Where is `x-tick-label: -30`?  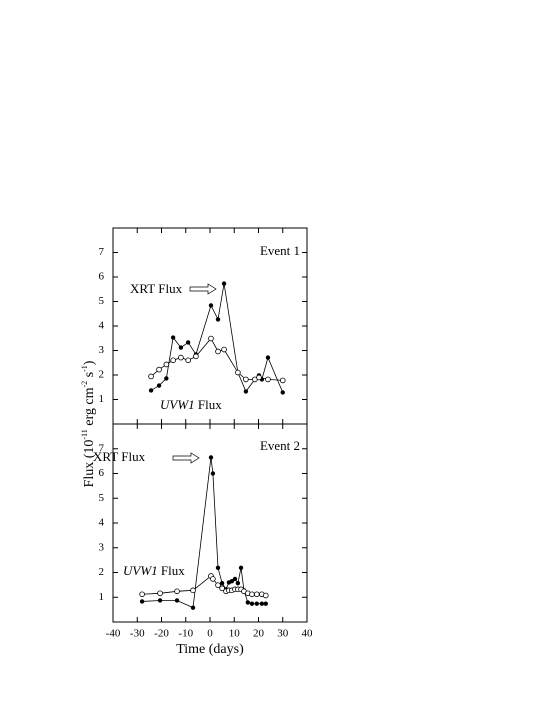
x-tick-label: -30 is located at coordinates (137, 634).